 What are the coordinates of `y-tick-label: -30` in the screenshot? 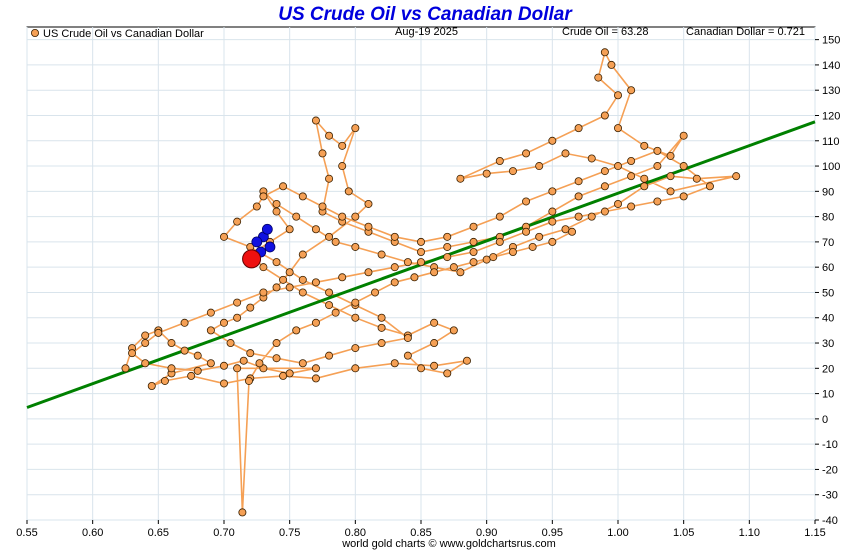 It's located at (830, 496).